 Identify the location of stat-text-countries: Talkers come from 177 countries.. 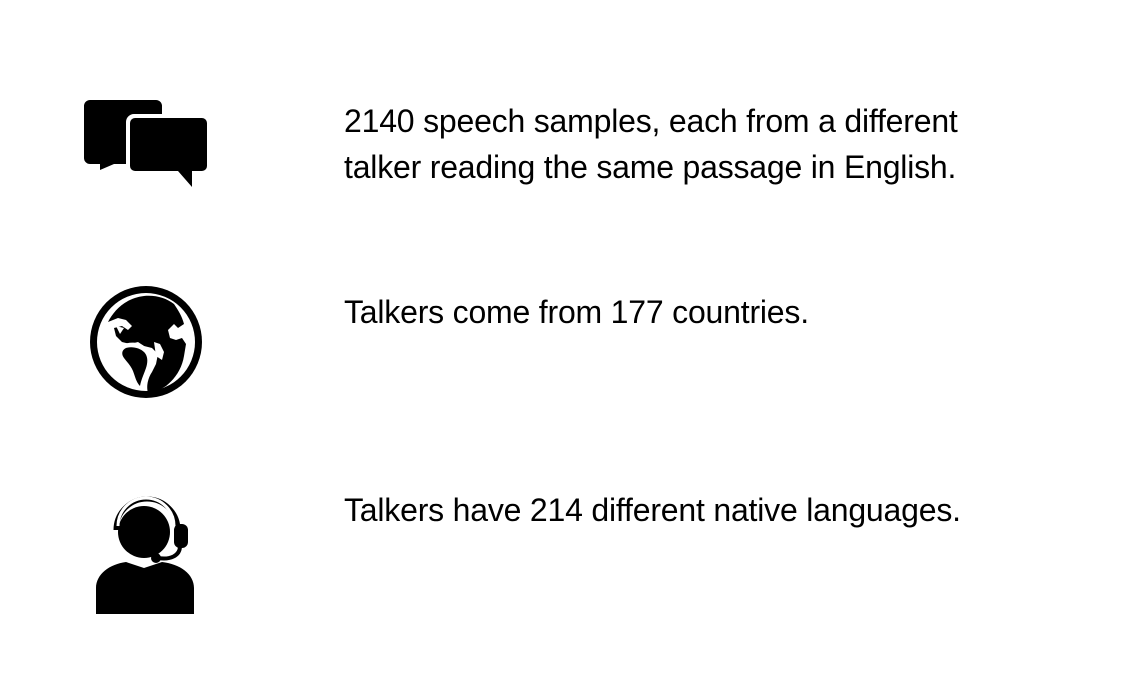
(576, 312).